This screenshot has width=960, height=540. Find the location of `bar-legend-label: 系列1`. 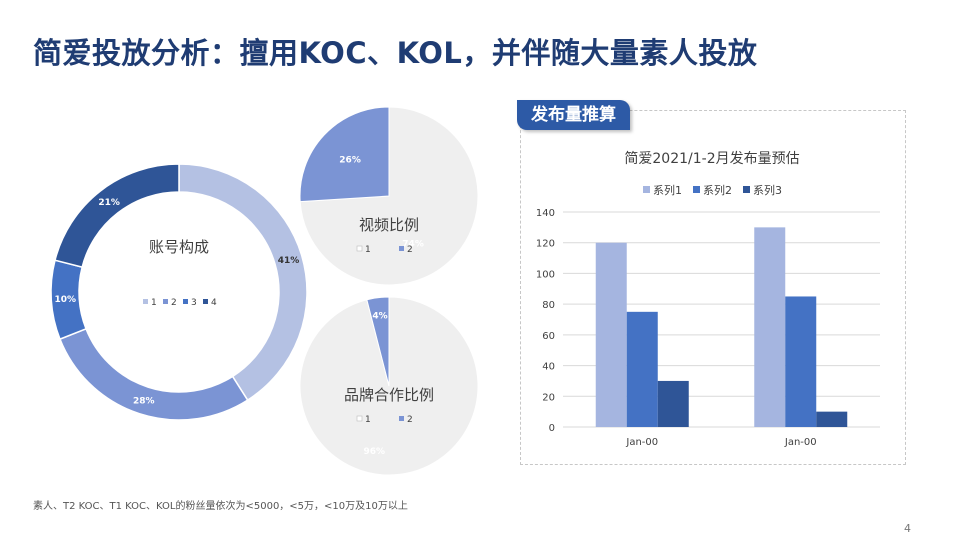

bar-legend-label: 系列1 is located at coordinates (667, 190).